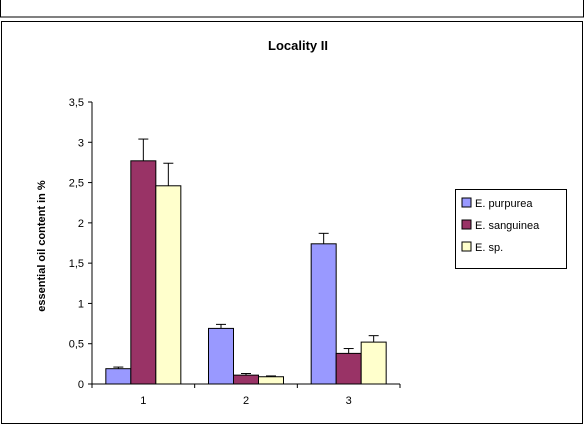 This screenshot has width=584, height=424. Describe the element at coordinates (298, 45) in the screenshot. I see `chart-title: Locality II` at that location.